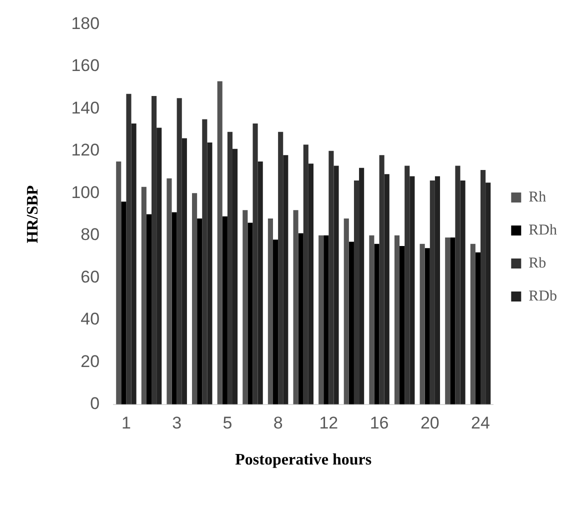 The width and height of the screenshot is (587, 514). I want to click on x-tick-label: 5, so click(227, 422).